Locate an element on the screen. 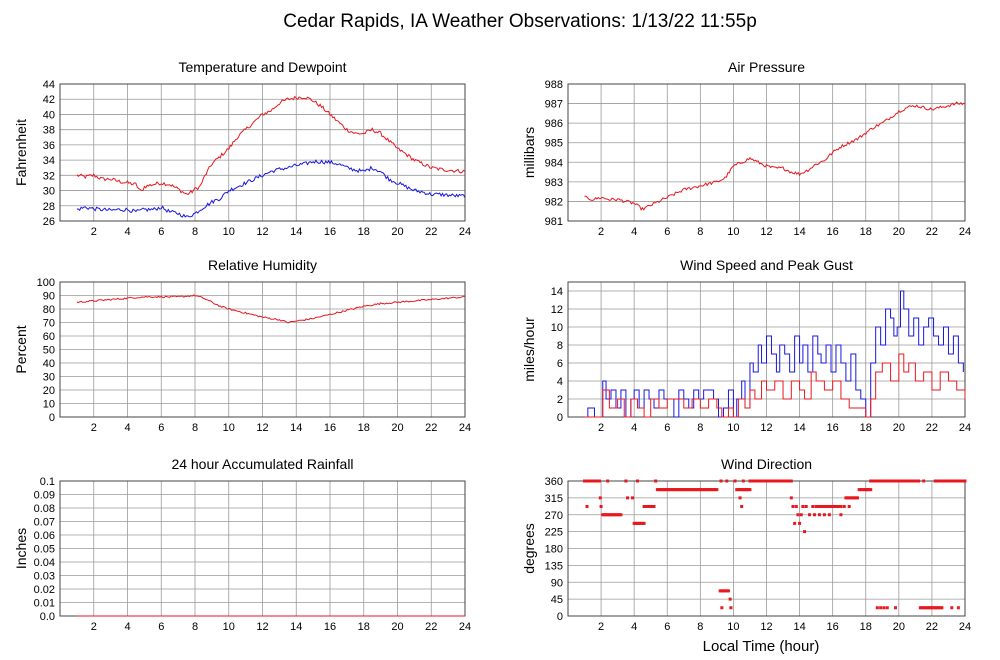 The height and width of the screenshot is (660, 1000). humidity-ytick-label: 60 is located at coordinates (49, 337).